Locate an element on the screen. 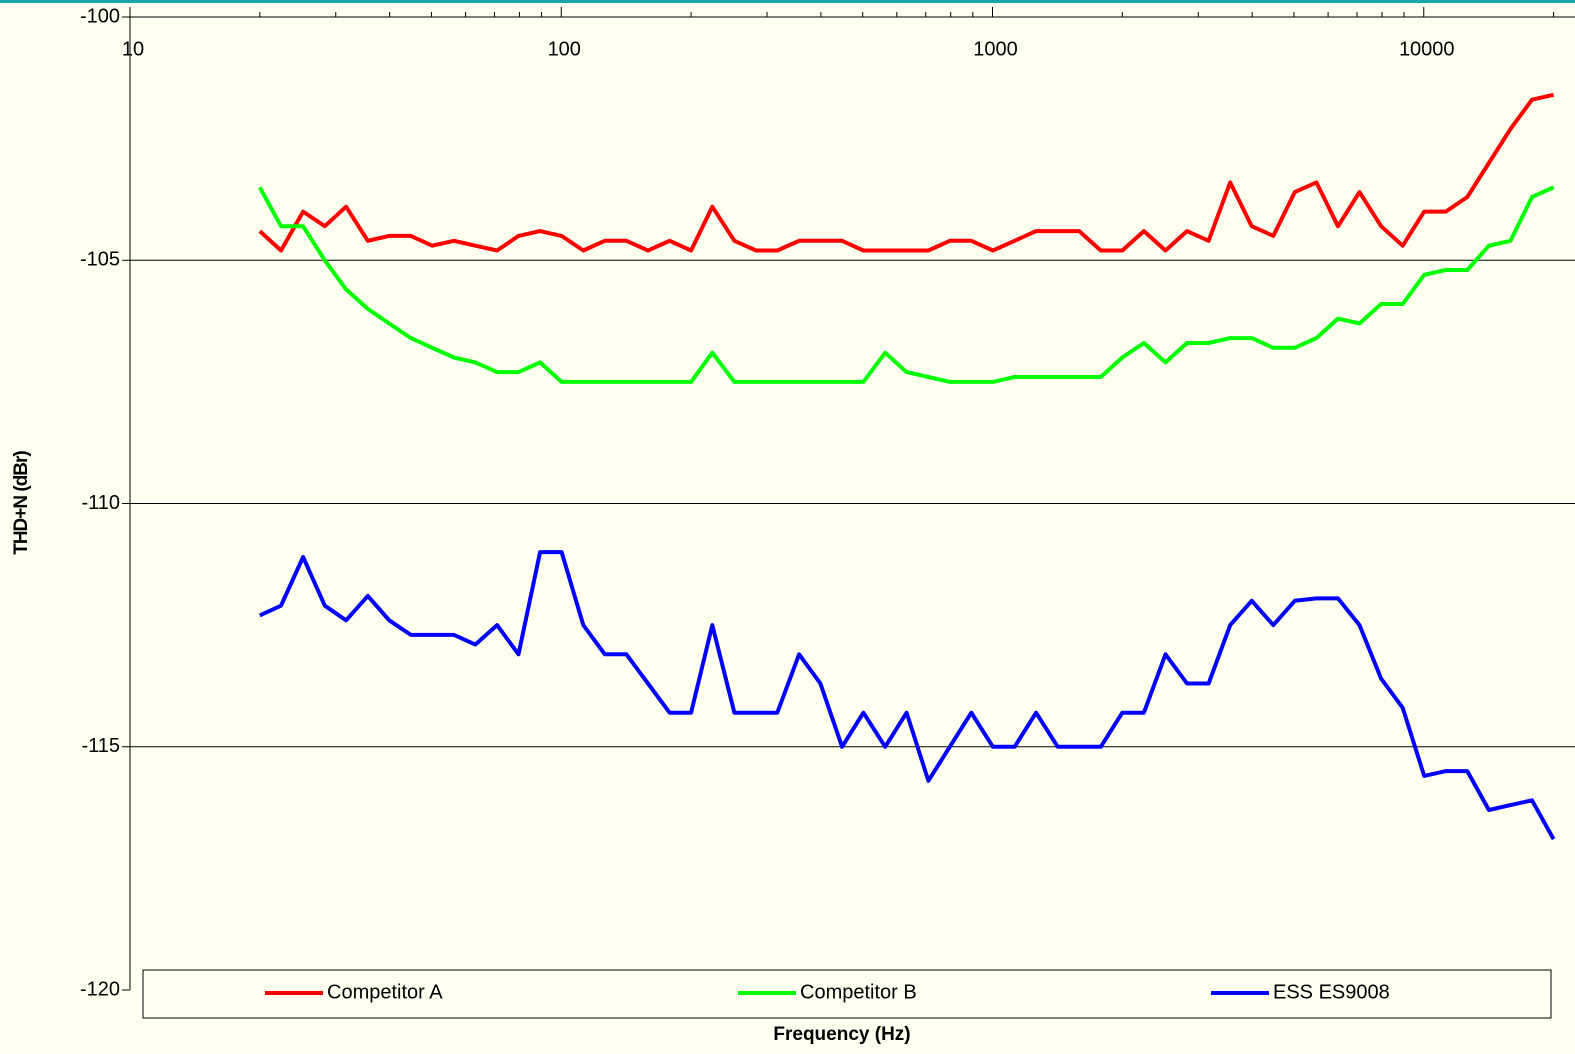 Image resolution: width=1575 pixels, height=1054 pixels. x-tick-label: 100 is located at coordinates (564, 49).